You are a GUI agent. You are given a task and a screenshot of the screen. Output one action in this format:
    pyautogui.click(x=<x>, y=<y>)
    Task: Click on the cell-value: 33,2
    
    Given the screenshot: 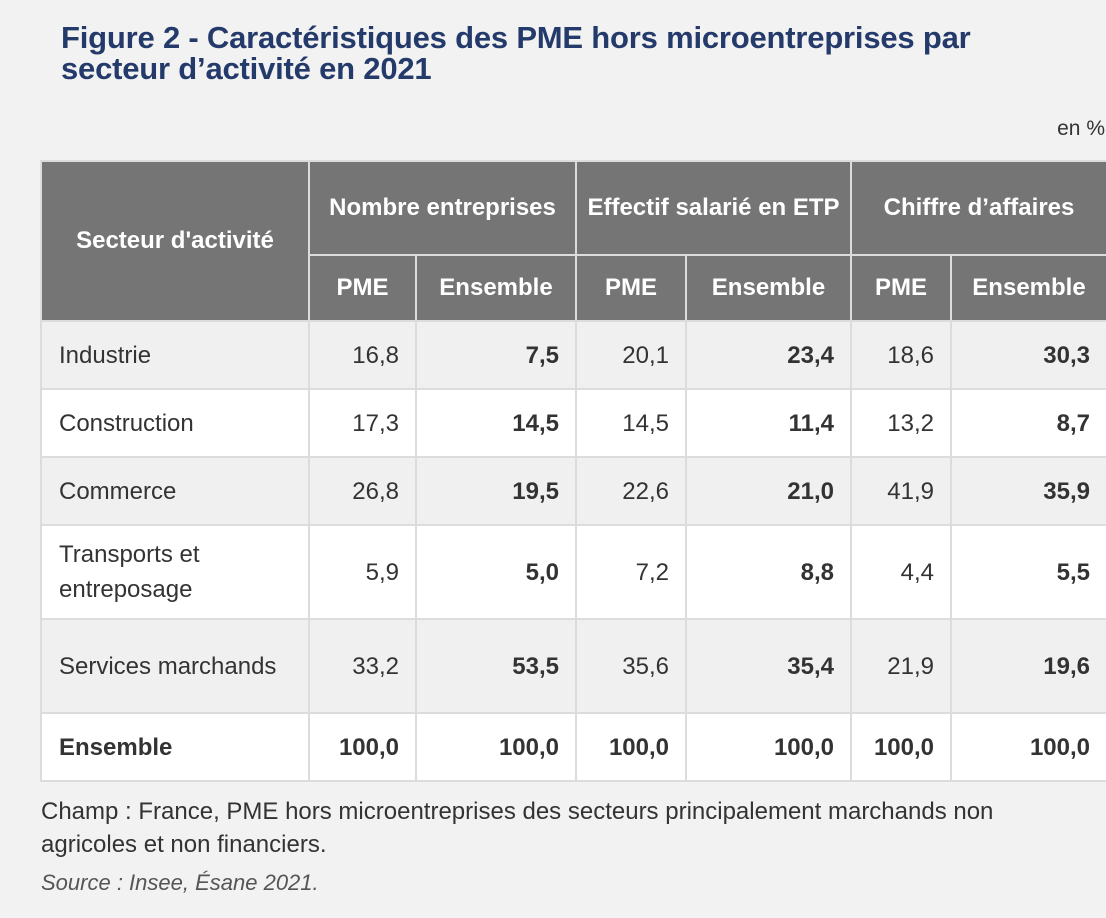 What is the action you would take?
    pyautogui.click(x=362, y=666)
    